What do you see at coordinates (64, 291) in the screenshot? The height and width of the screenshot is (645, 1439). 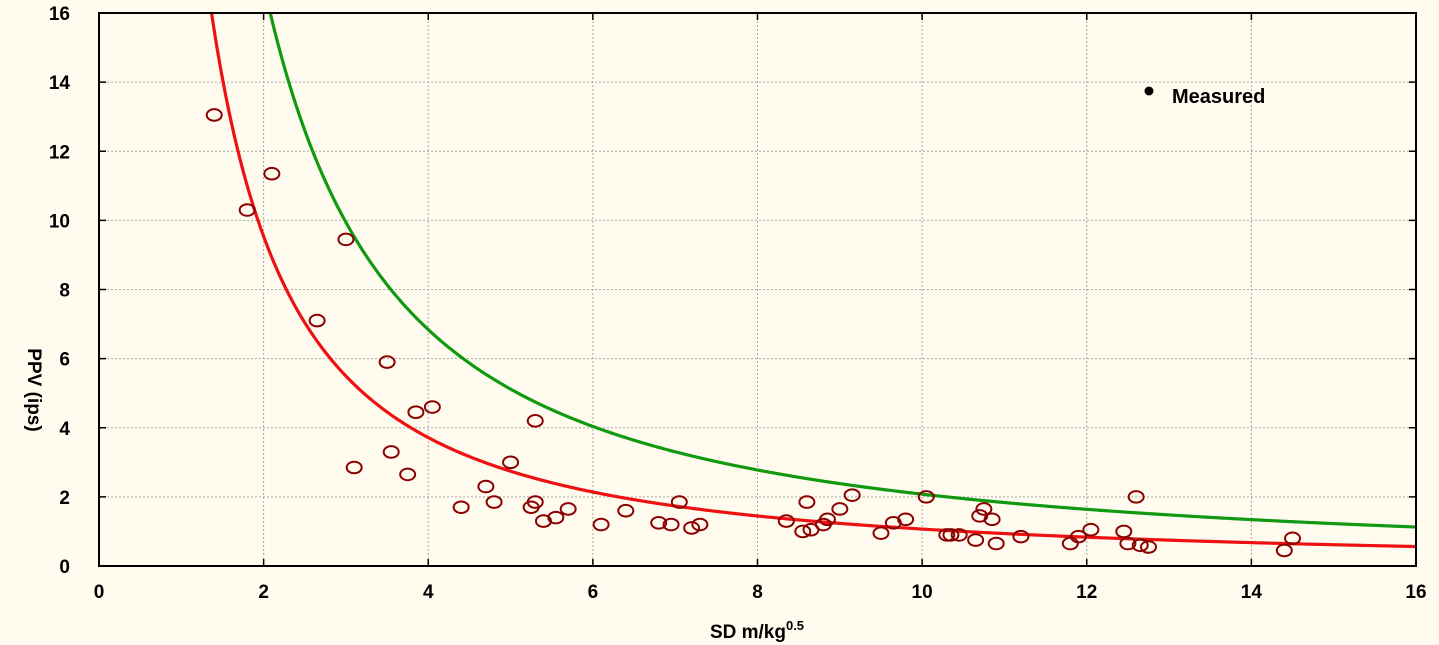 I see `y-tick-label: 8` at bounding box center [64, 291].